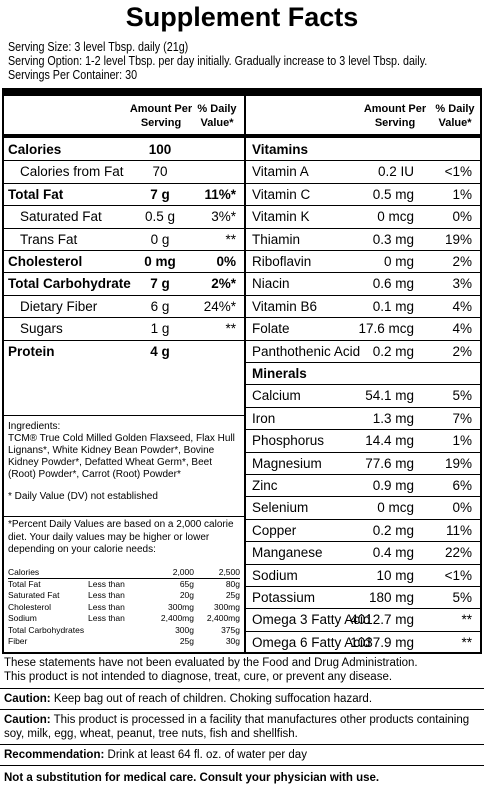 The height and width of the screenshot is (790, 484). What do you see at coordinates (220, 194) in the screenshot?
I see `daily-value: 11%*` at bounding box center [220, 194].